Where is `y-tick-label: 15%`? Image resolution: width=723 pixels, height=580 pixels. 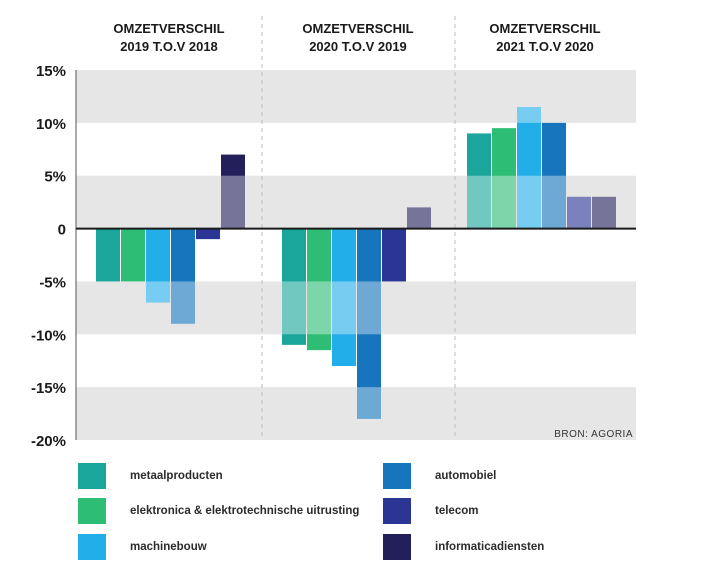
y-tick-label: 15% is located at coordinates (51, 71).